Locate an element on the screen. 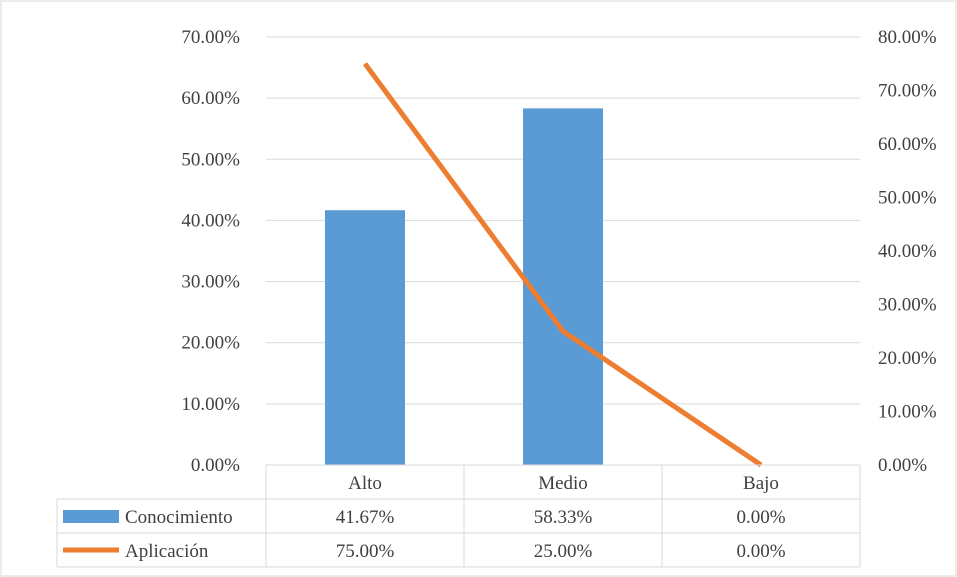 The height and width of the screenshot is (577, 957). left-tick-label: 40.00% is located at coordinates (210, 220).